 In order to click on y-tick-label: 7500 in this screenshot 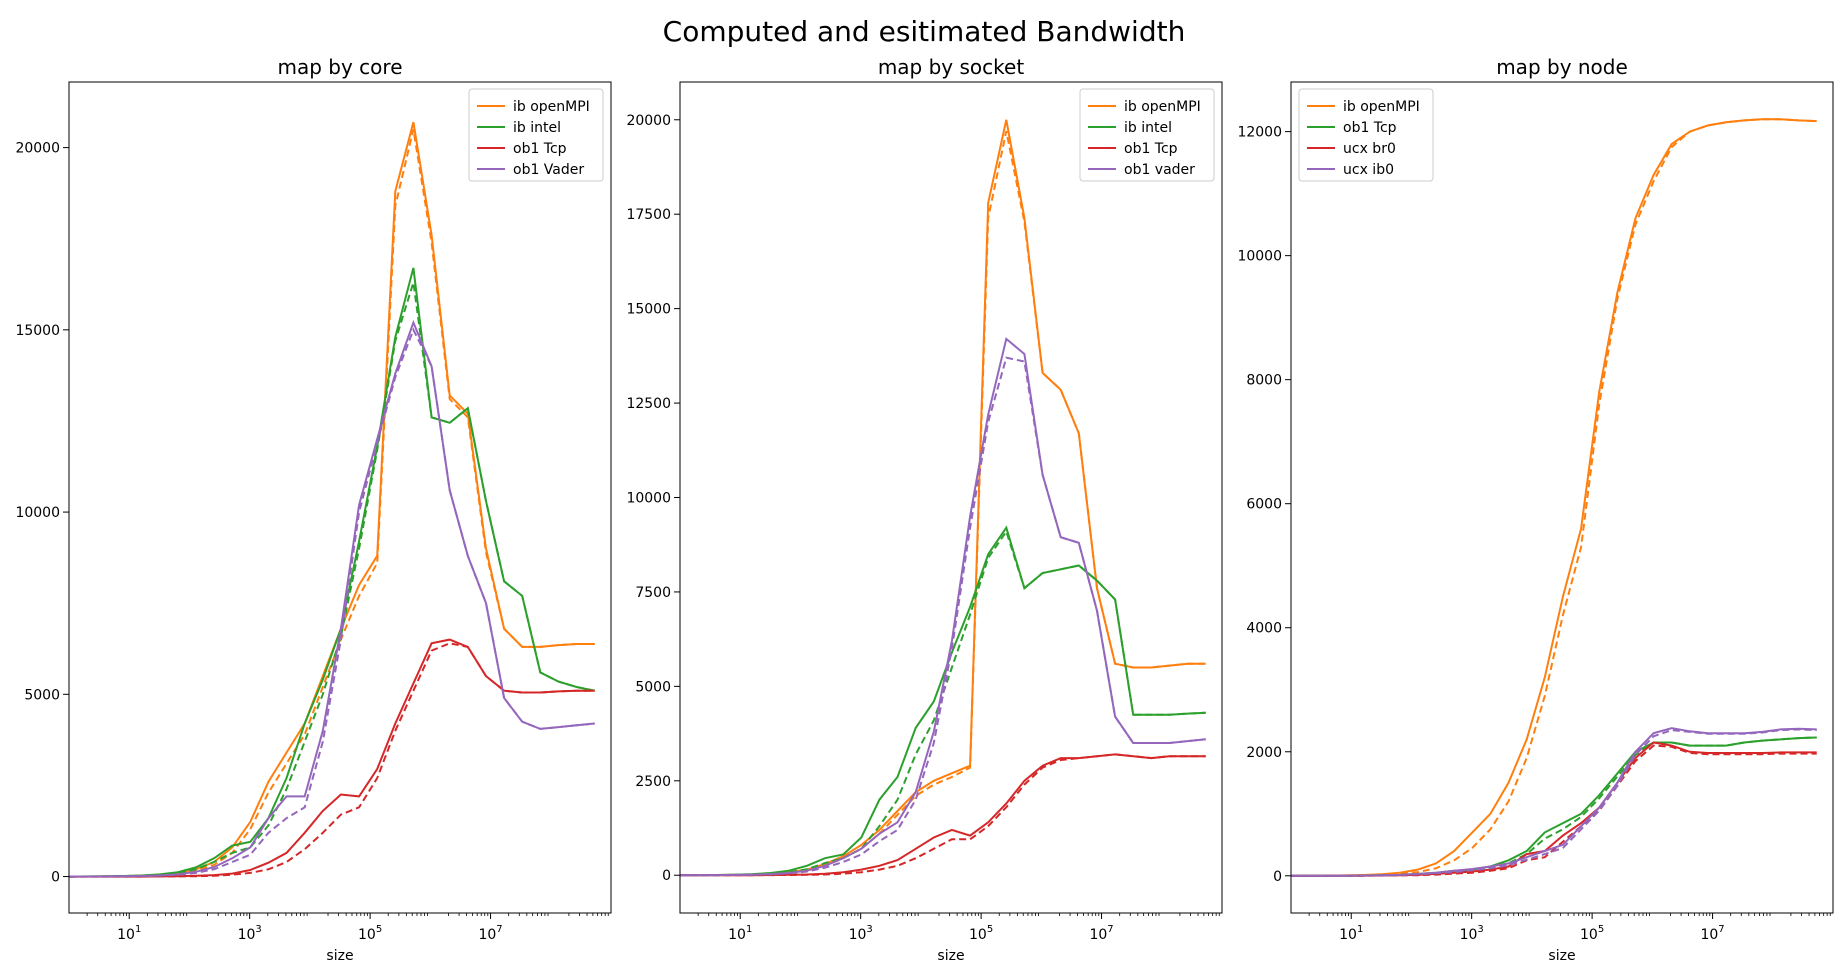, I will do `click(653, 593)`.